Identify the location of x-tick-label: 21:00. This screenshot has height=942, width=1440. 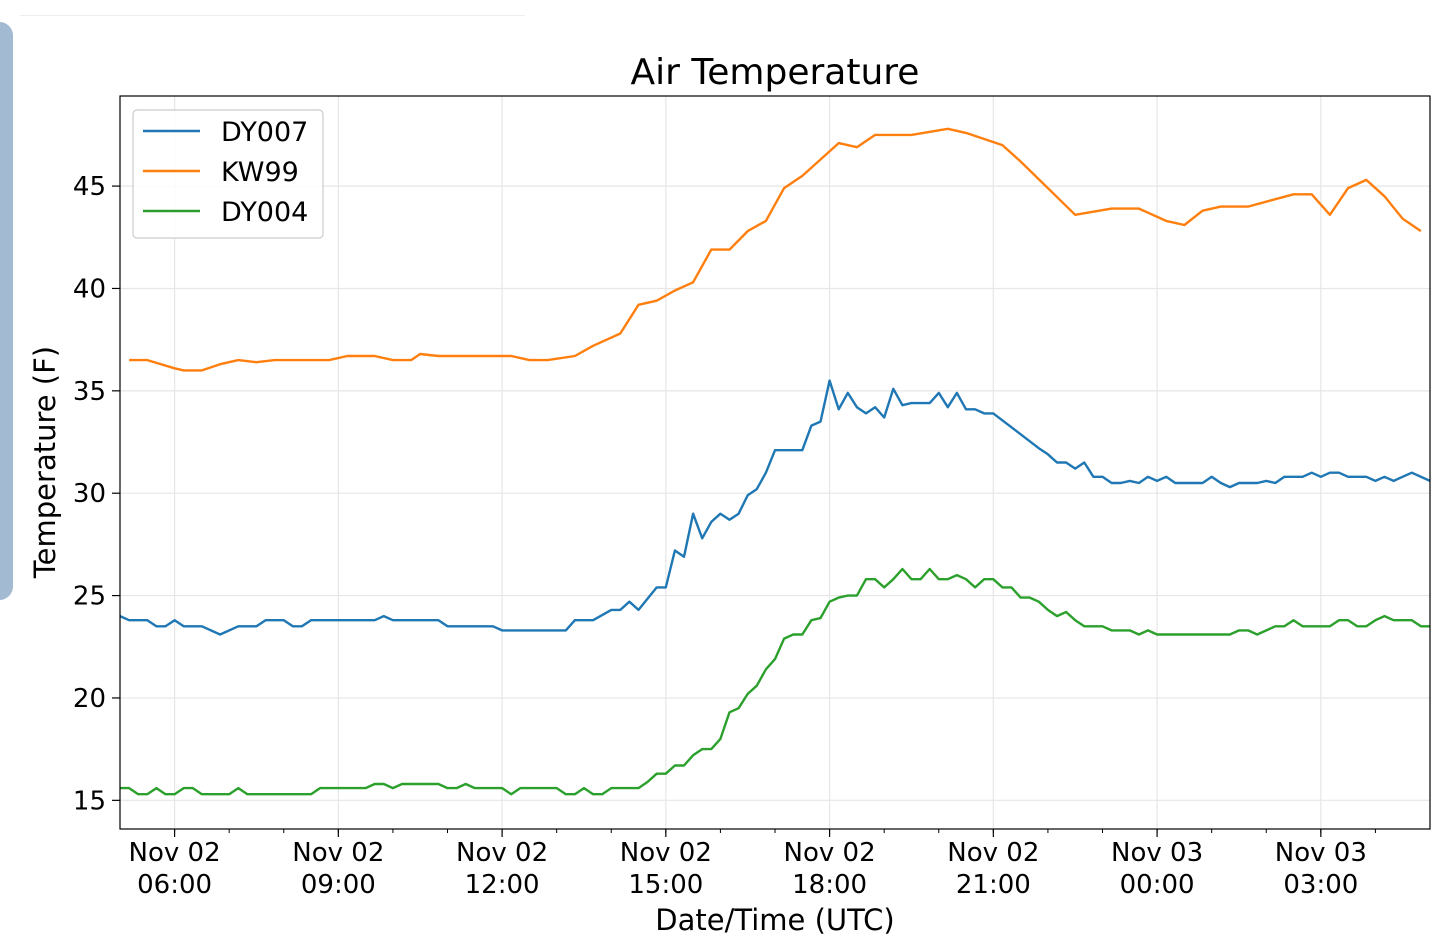
(993, 885).